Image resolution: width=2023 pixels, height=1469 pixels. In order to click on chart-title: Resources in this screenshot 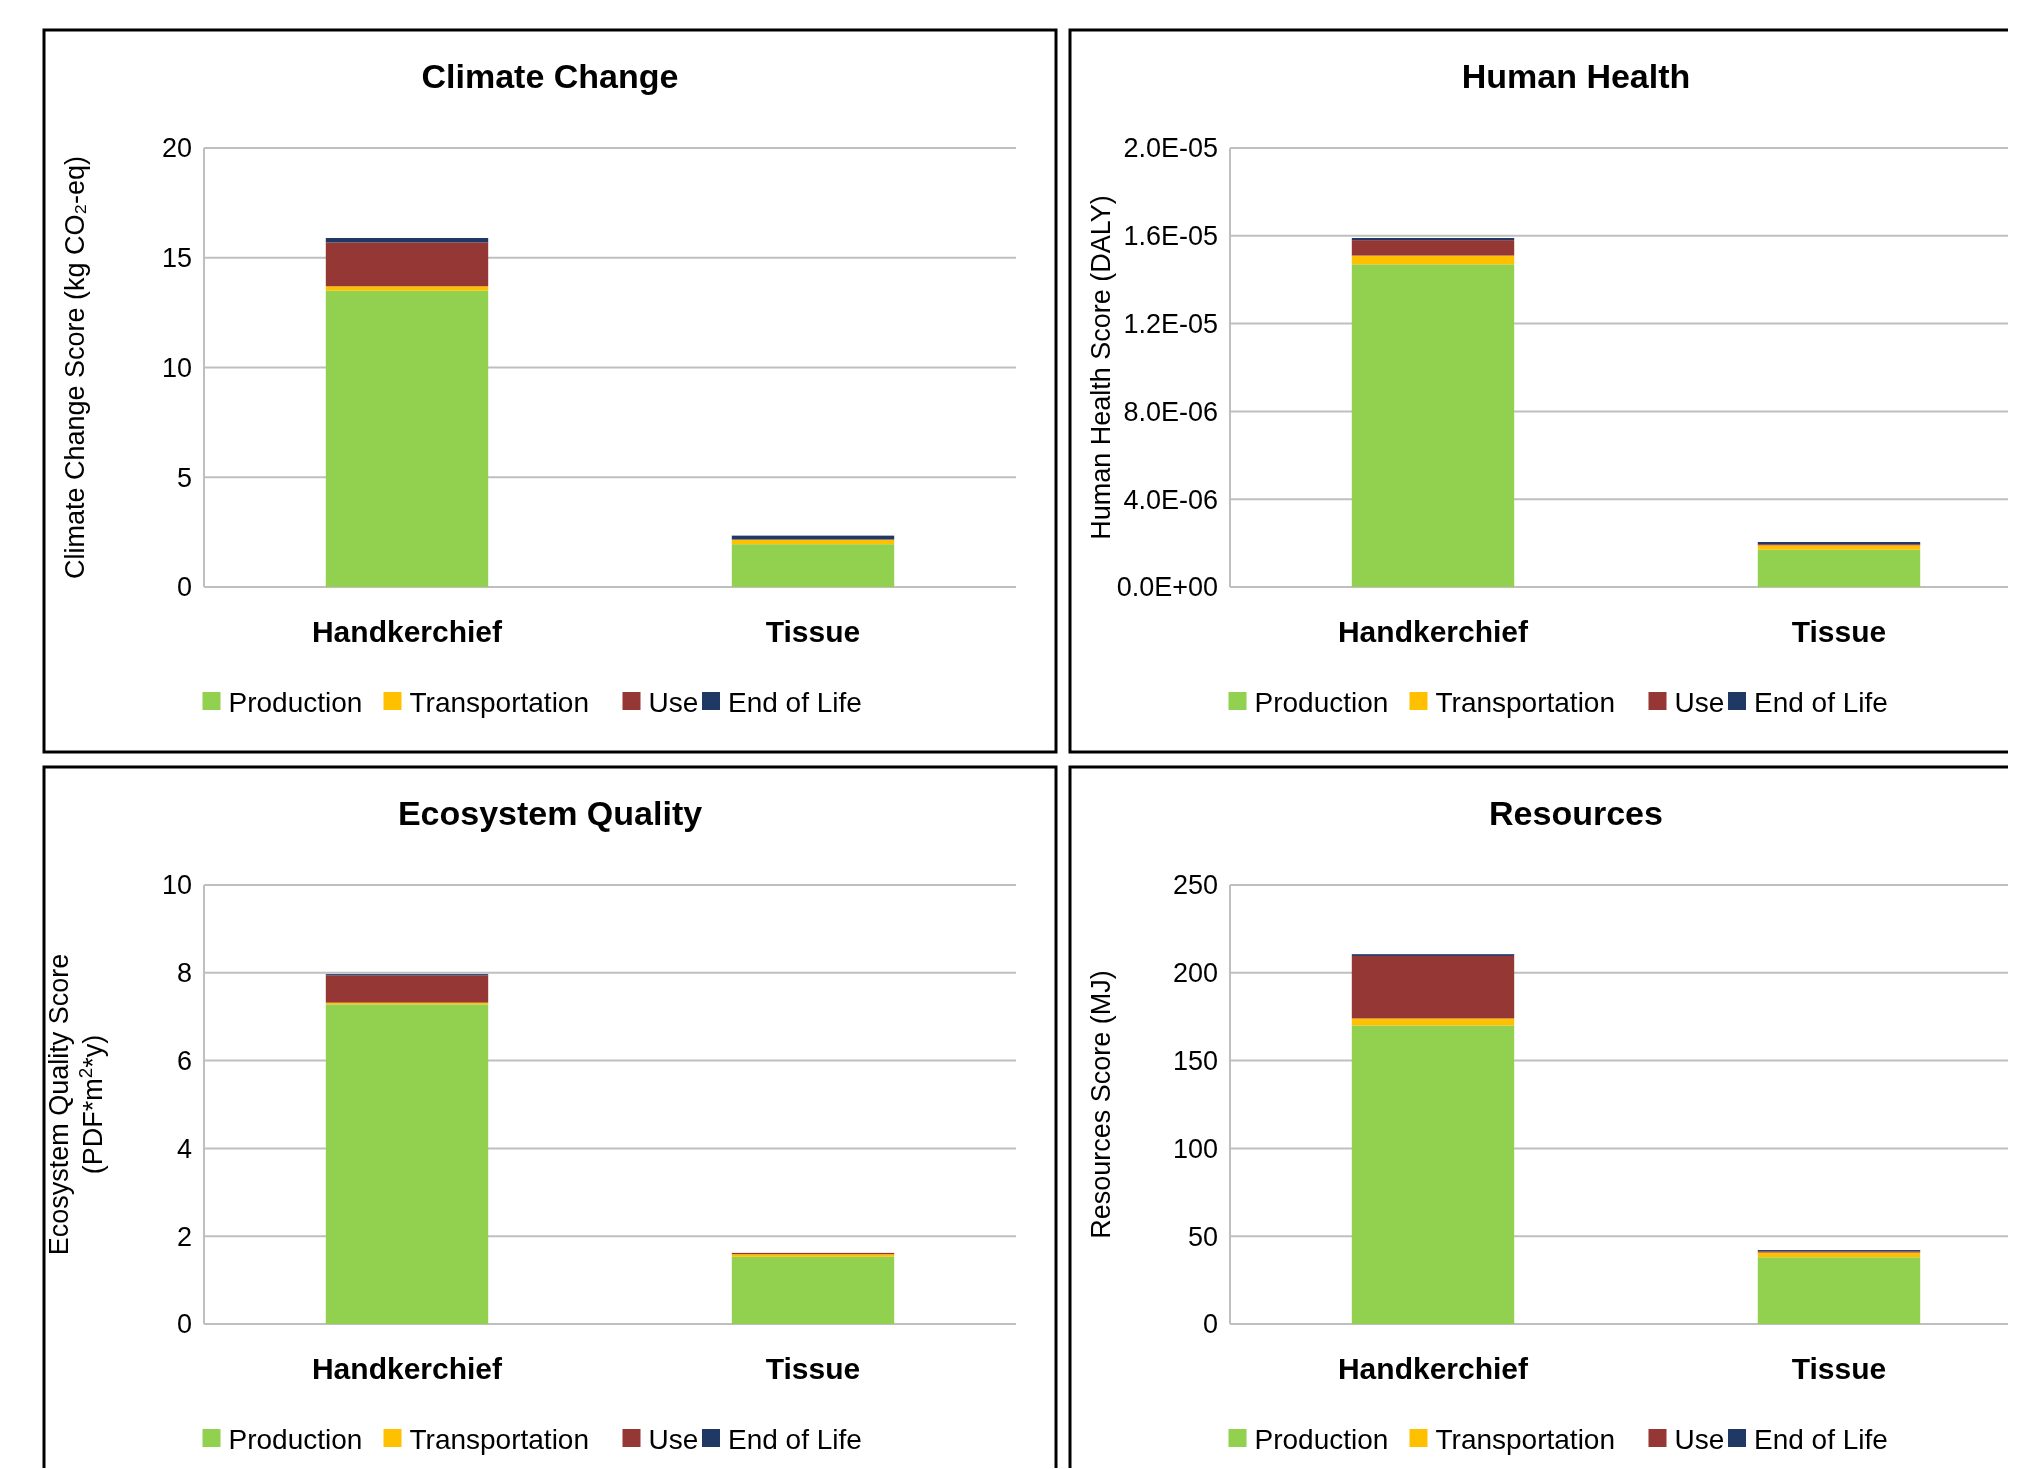, I will do `click(1576, 813)`.